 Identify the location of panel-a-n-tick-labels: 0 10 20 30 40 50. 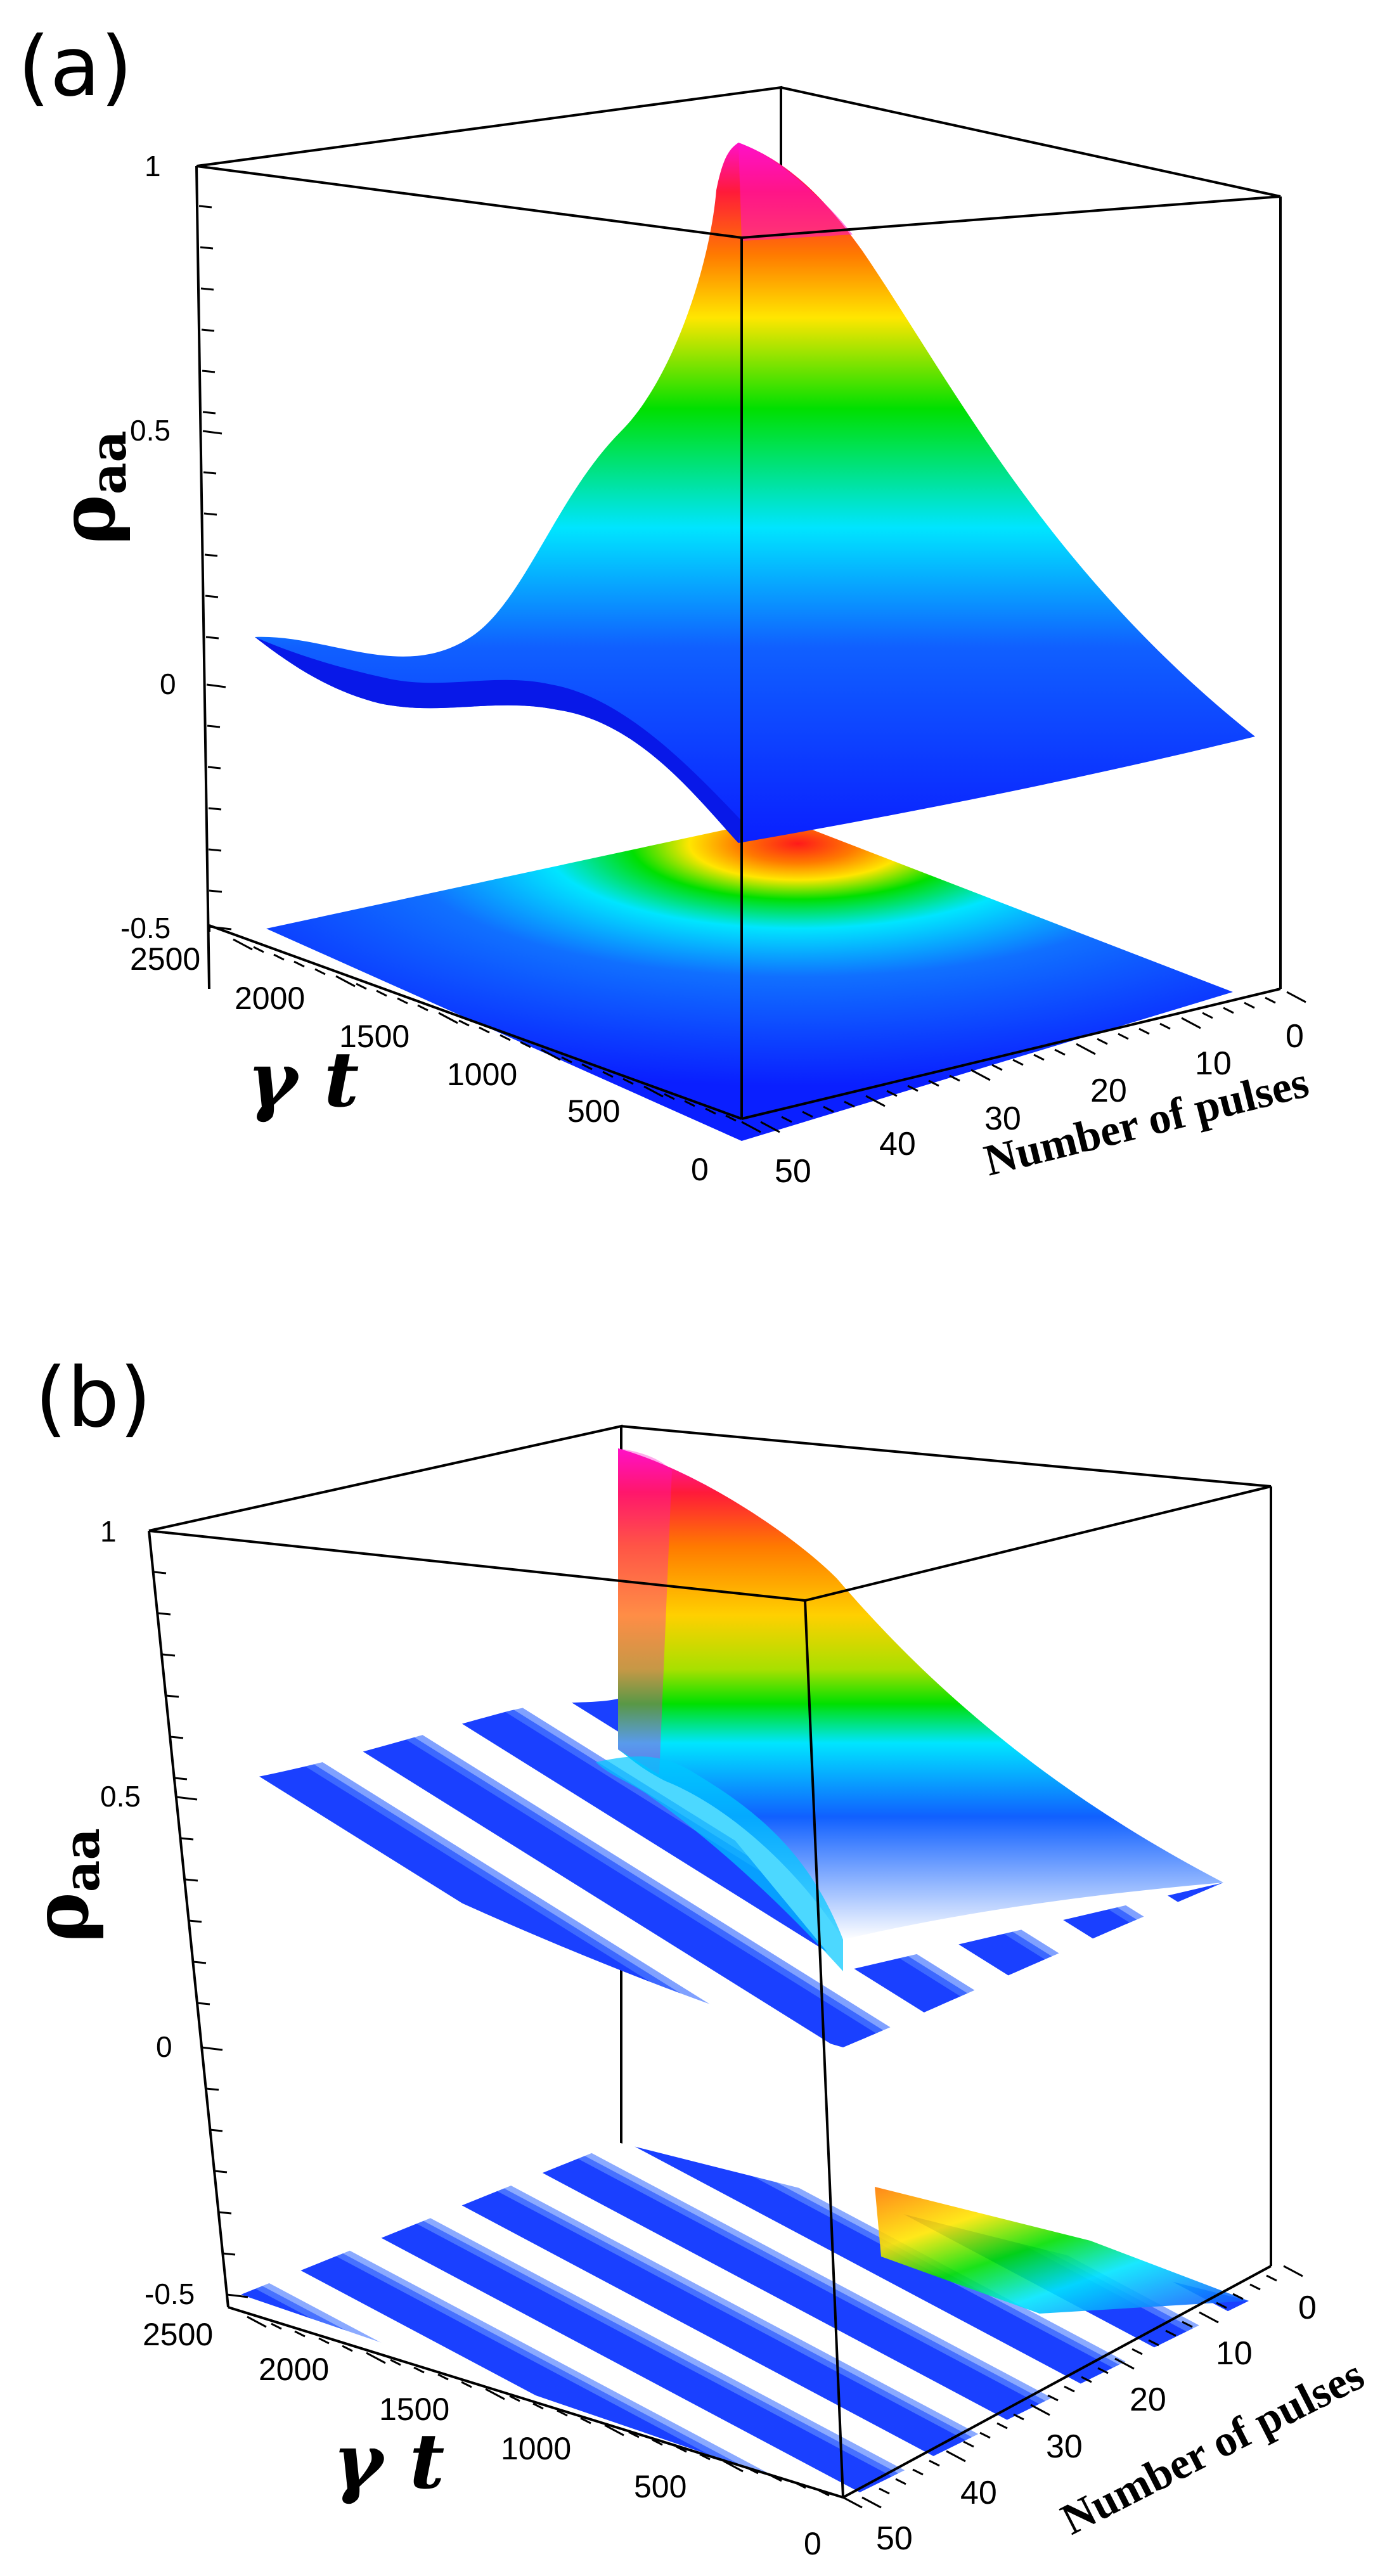
(1039, 1104).